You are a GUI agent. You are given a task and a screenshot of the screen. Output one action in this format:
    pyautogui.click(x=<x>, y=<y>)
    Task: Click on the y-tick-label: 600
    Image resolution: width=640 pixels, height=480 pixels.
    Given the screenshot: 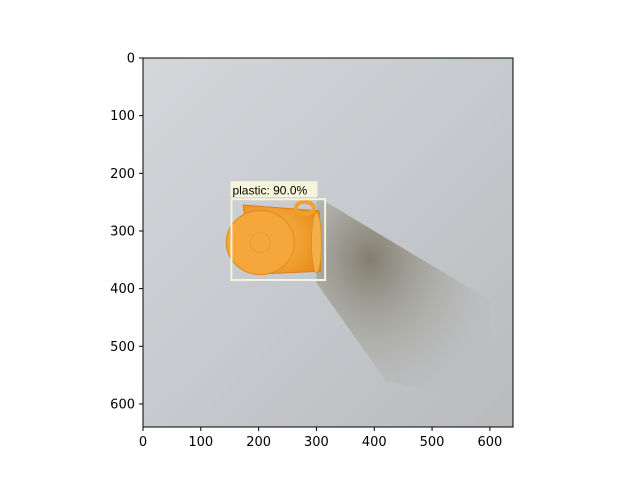 What is the action you would take?
    pyautogui.click(x=122, y=404)
    